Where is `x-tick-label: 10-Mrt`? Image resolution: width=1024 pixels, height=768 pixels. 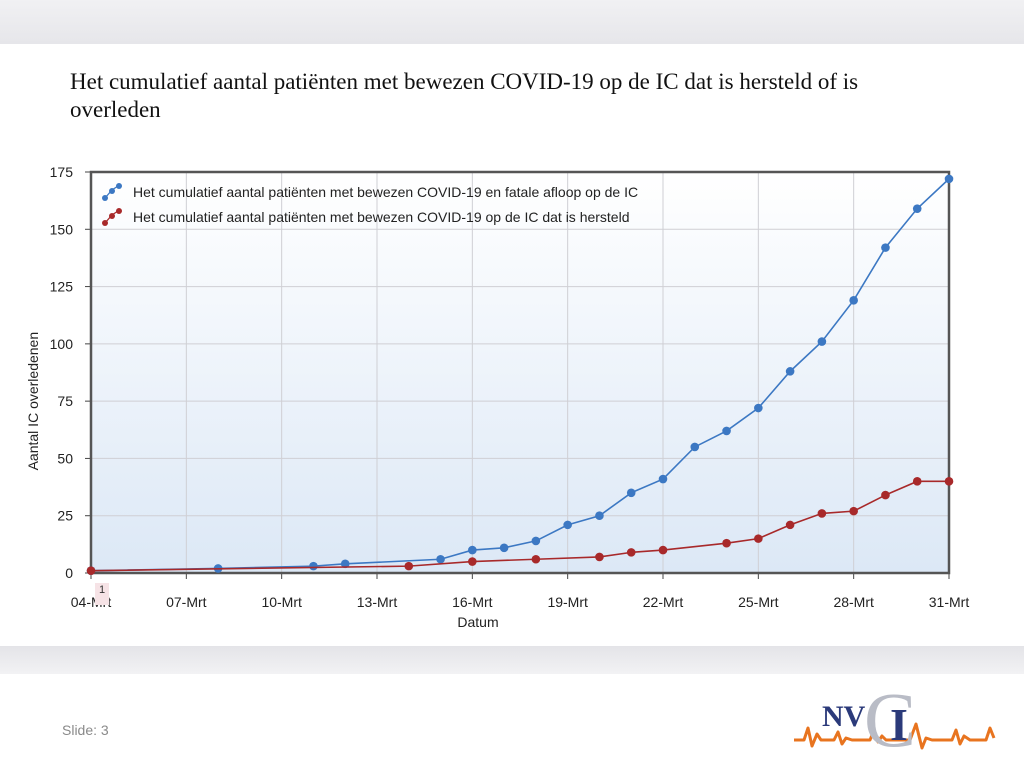 x-tick-label: 10-Mrt is located at coordinates (281, 602).